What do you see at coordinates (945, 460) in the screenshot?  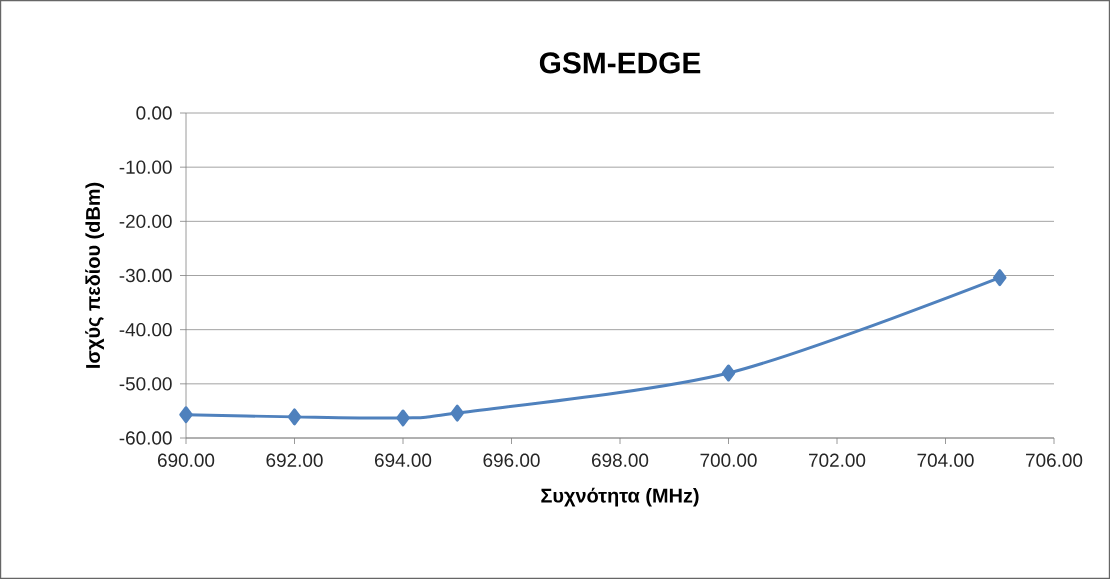 I see `x-tick-label: 704.00` at bounding box center [945, 460].